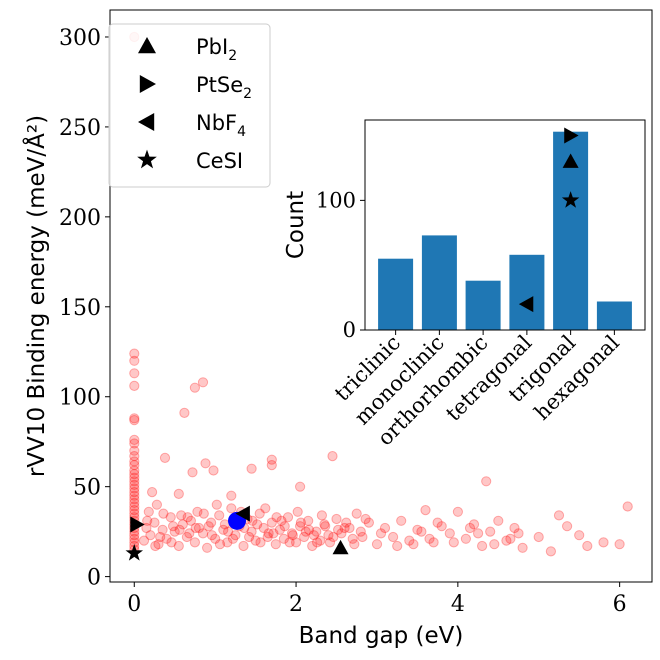  I want to click on y-tick-label: 100, so click(80, 398).